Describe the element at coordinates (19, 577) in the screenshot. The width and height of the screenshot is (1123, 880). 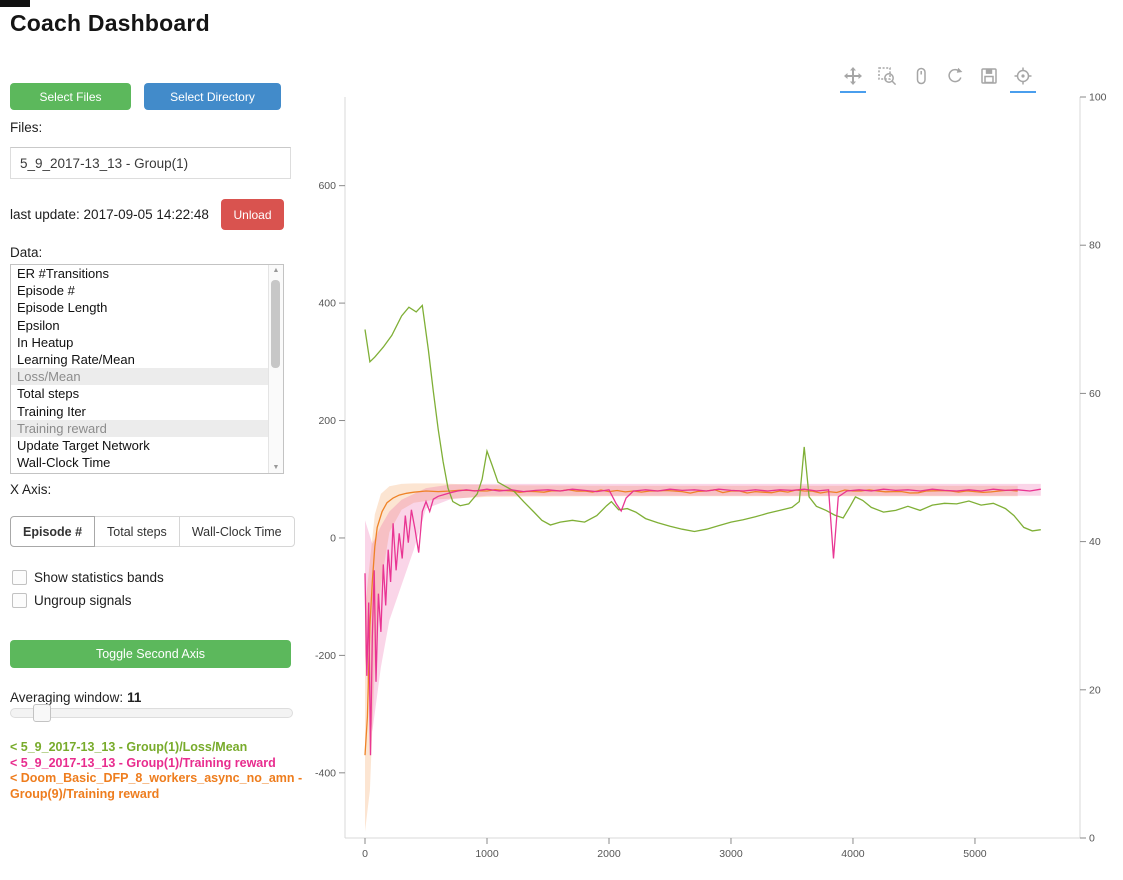
I see `show-statistics-bands-checkbox` at that location.